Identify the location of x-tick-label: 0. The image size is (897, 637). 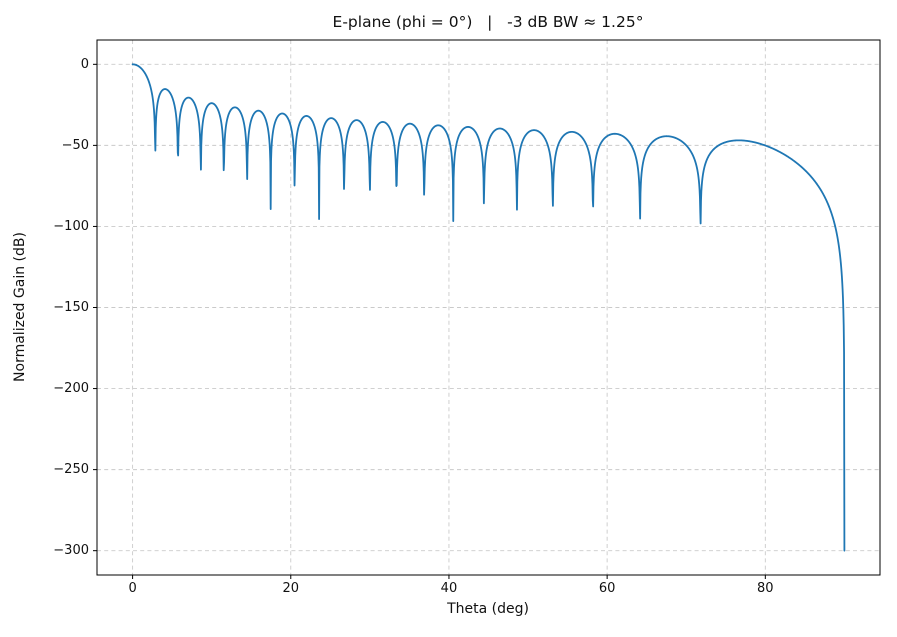
(132, 588).